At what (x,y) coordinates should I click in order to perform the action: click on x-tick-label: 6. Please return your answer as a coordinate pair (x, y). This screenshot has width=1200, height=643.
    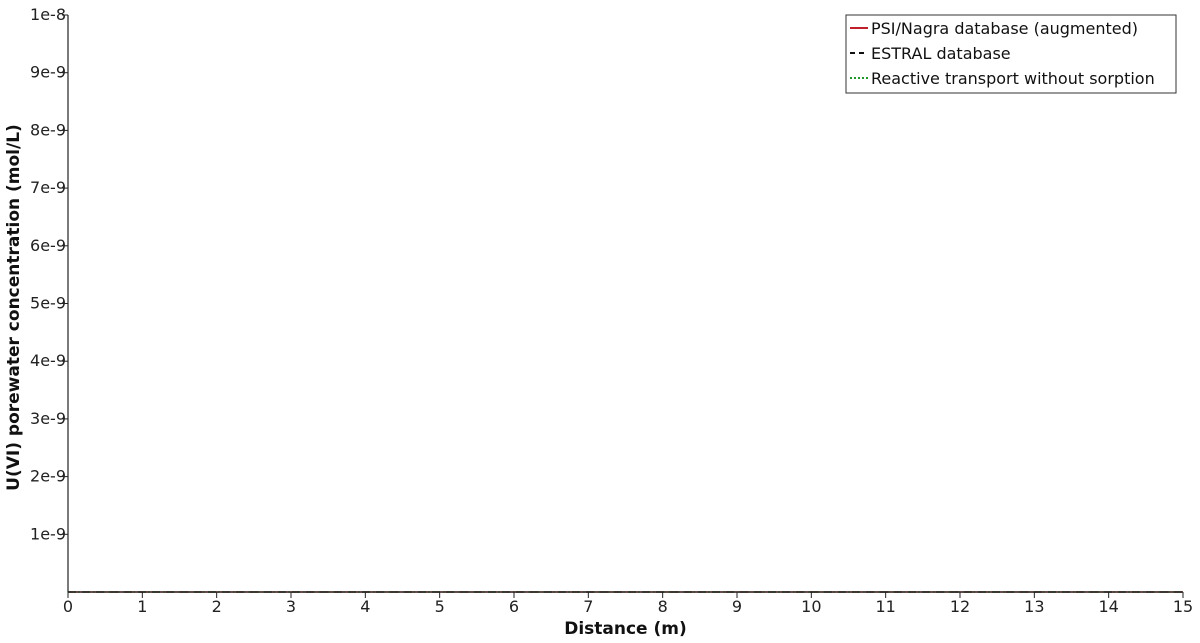
    Looking at the image, I should click on (514, 606).